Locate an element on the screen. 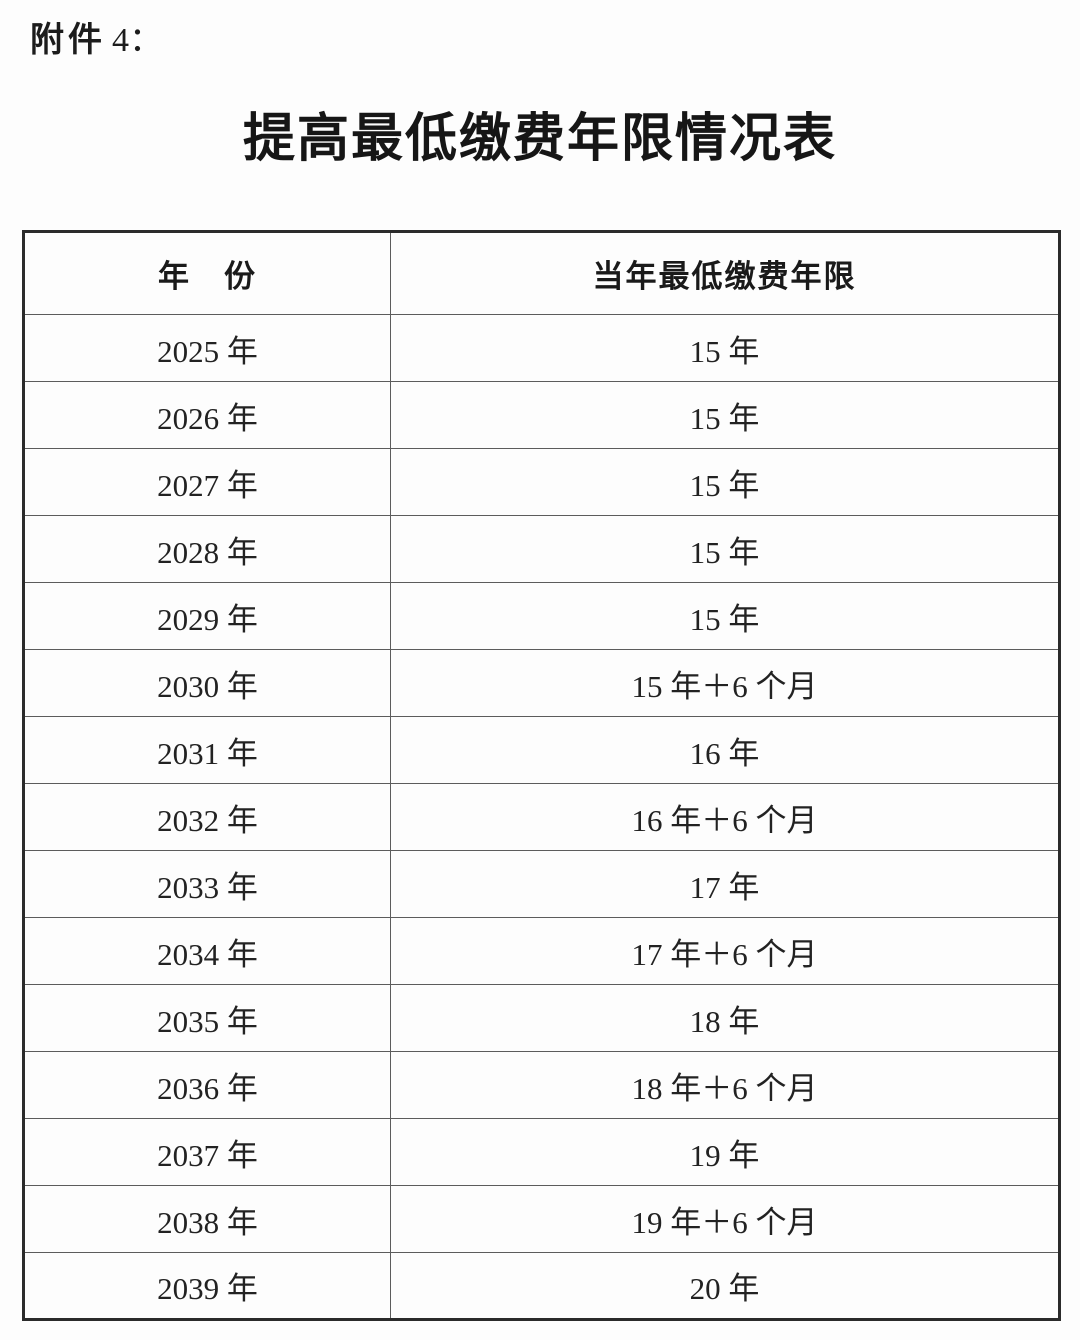  min-years-cell: 19 年＋6 个月 is located at coordinates (725, 1219).